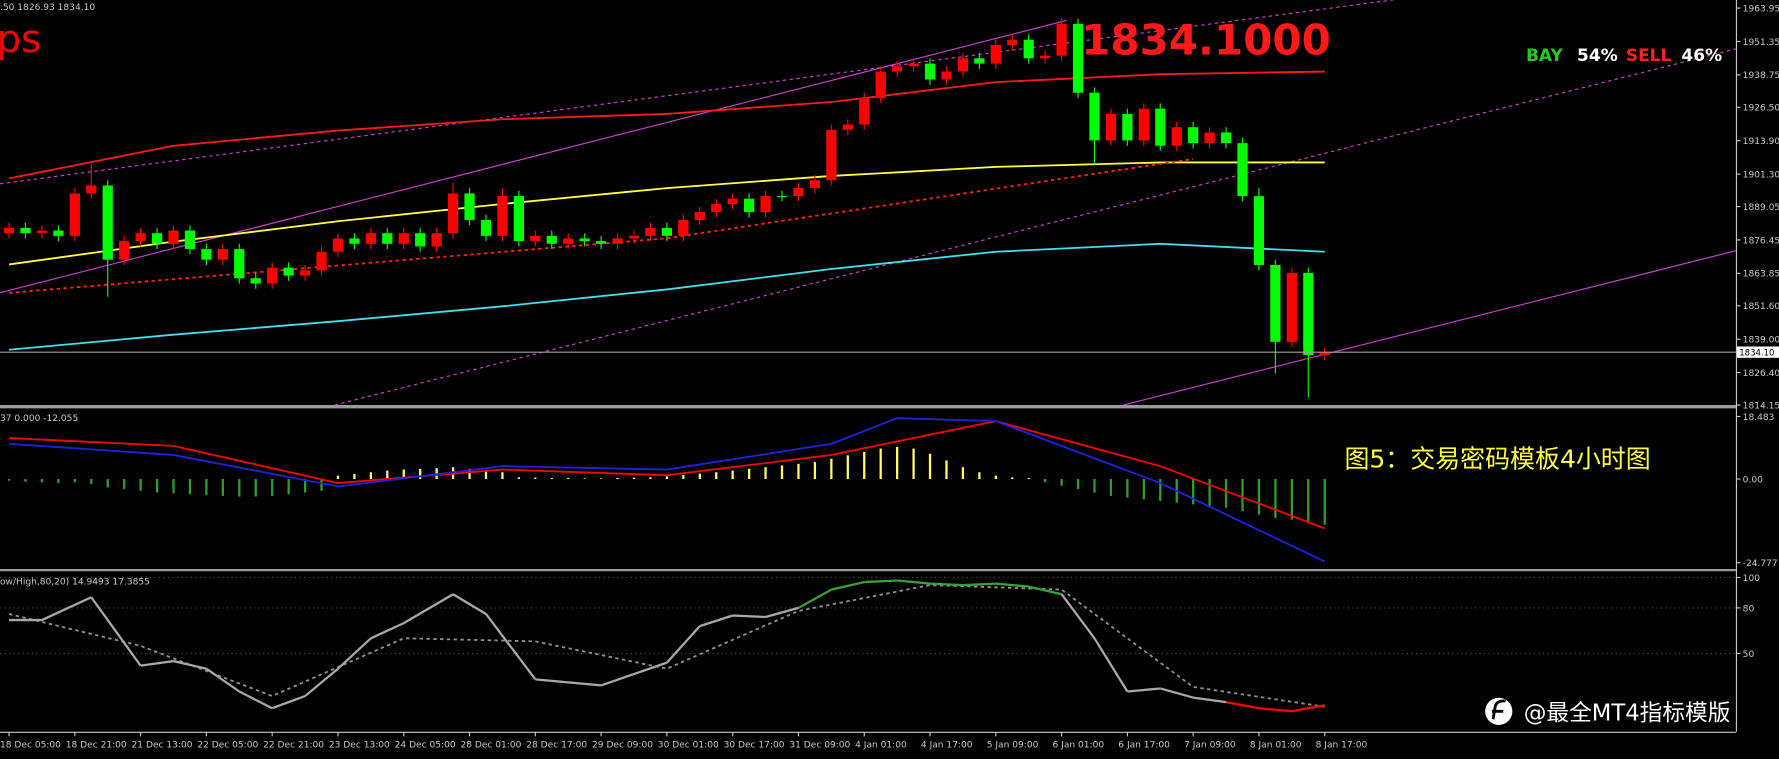 This screenshot has height=759, width=1779. Describe the element at coordinates (754, 746) in the screenshot. I see `x-tick-label: 30 Dec 17:00` at that location.